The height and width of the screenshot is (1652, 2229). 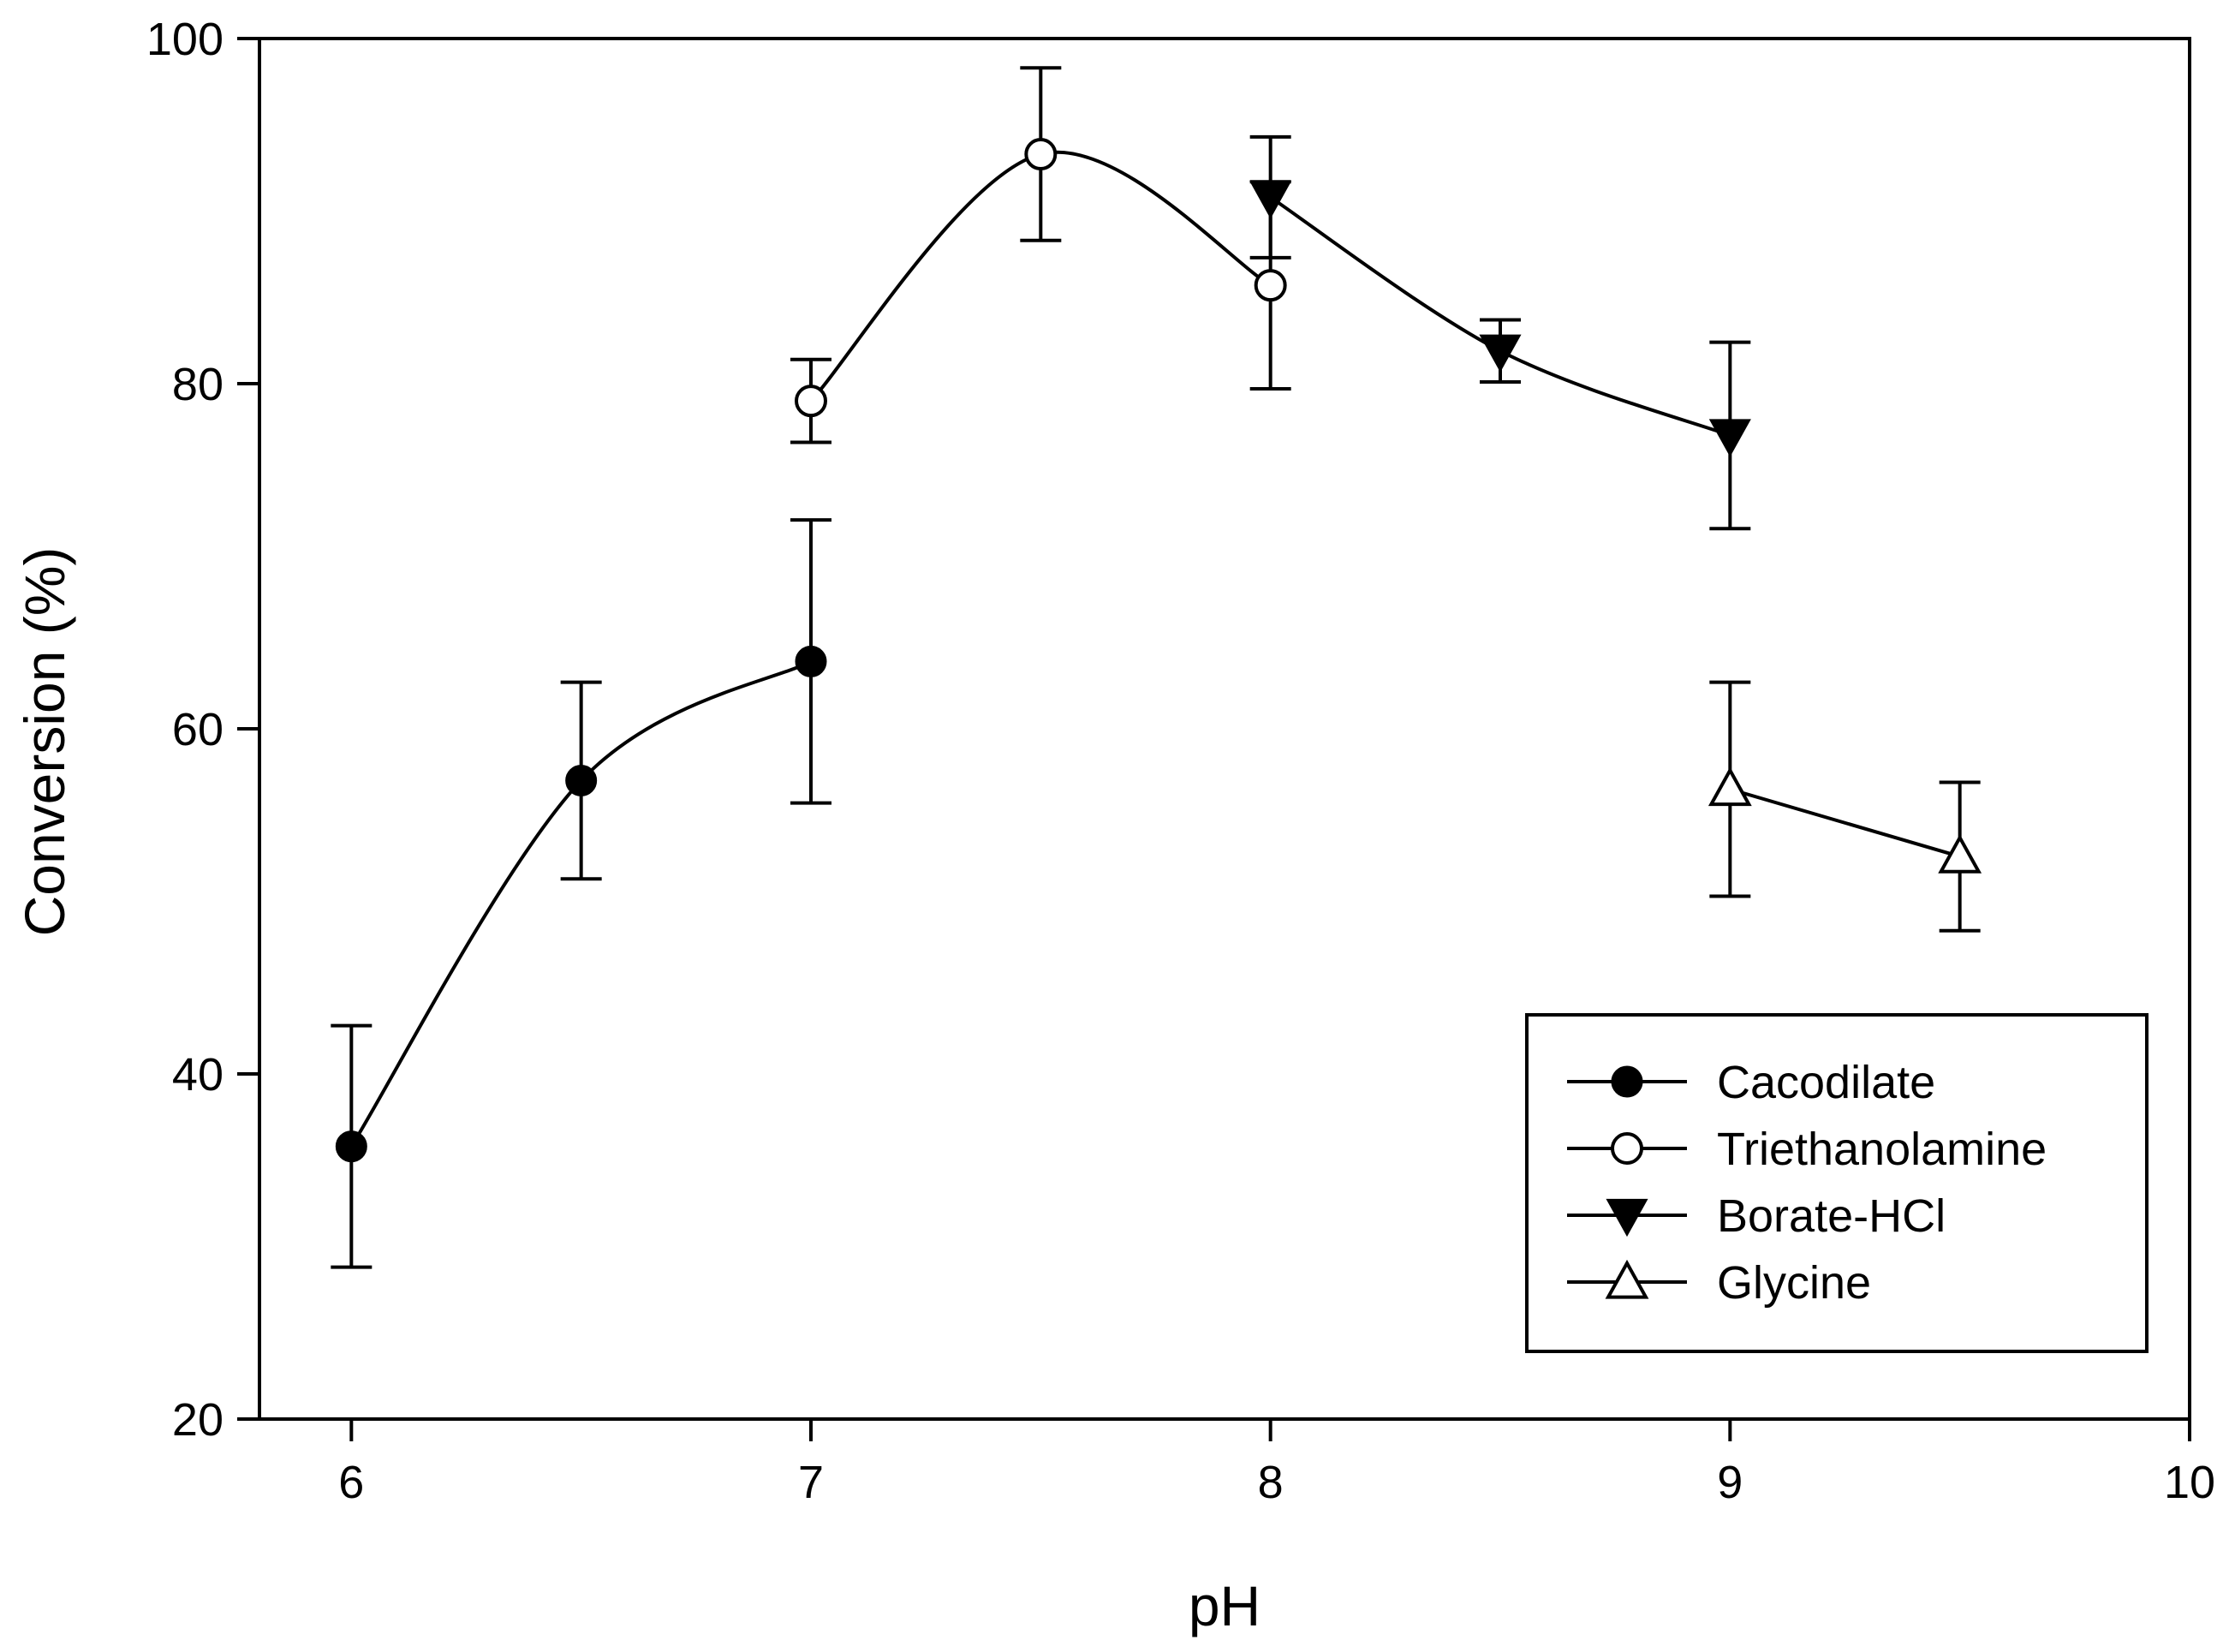 What do you see at coordinates (1826, 1082) in the screenshot?
I see `legend-label: Cacodilate` at bounding box center [1826, 1082].